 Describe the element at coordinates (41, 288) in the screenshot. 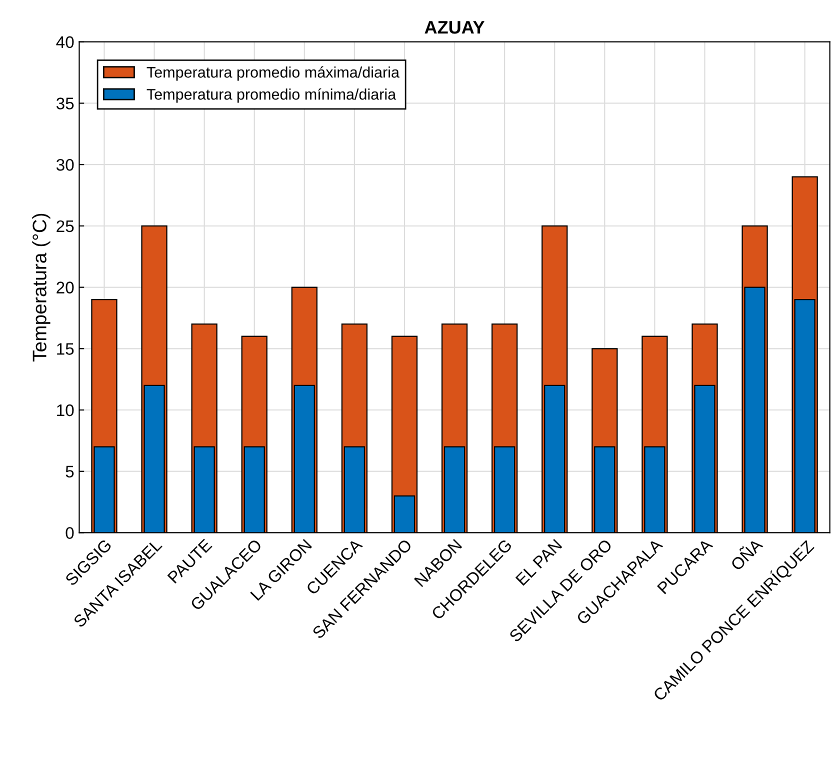

I see `y-axis-title: Temperatura (°C)` at that location.